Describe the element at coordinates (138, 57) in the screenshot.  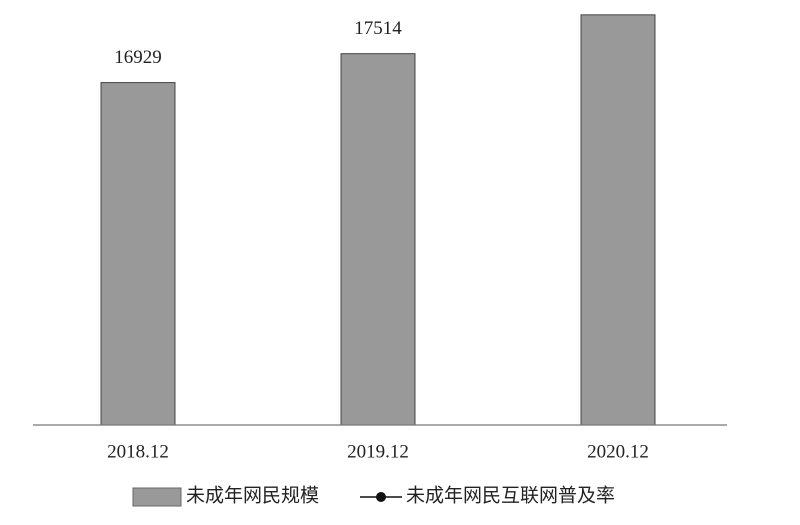
I see `data-label: 16929` at that location.